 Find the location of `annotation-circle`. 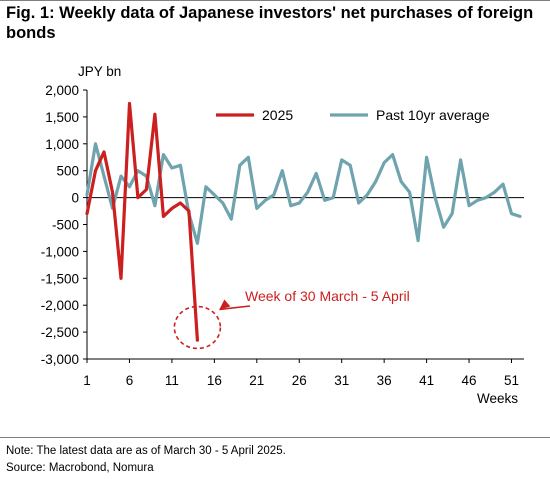

annotation-circle is located at coordinates (197, 327).